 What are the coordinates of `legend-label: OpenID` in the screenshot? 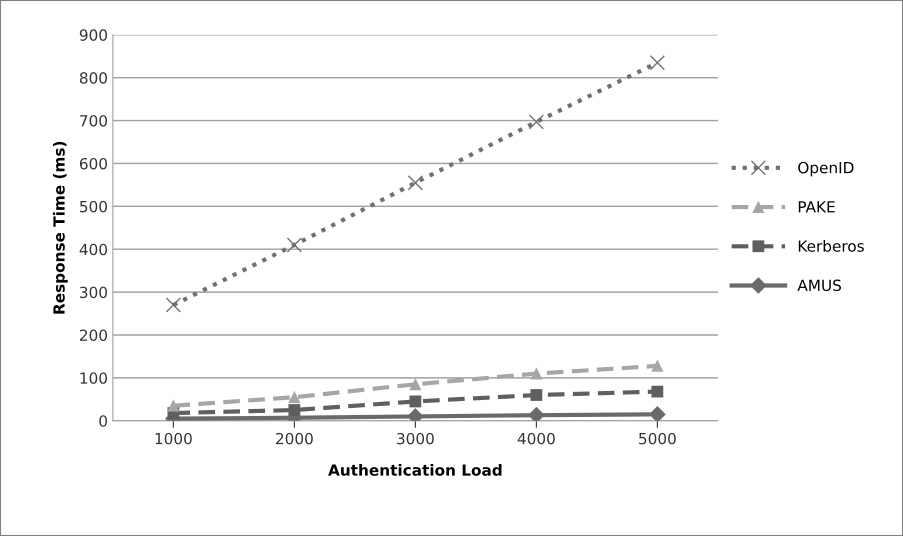 It's located at (826, 169).